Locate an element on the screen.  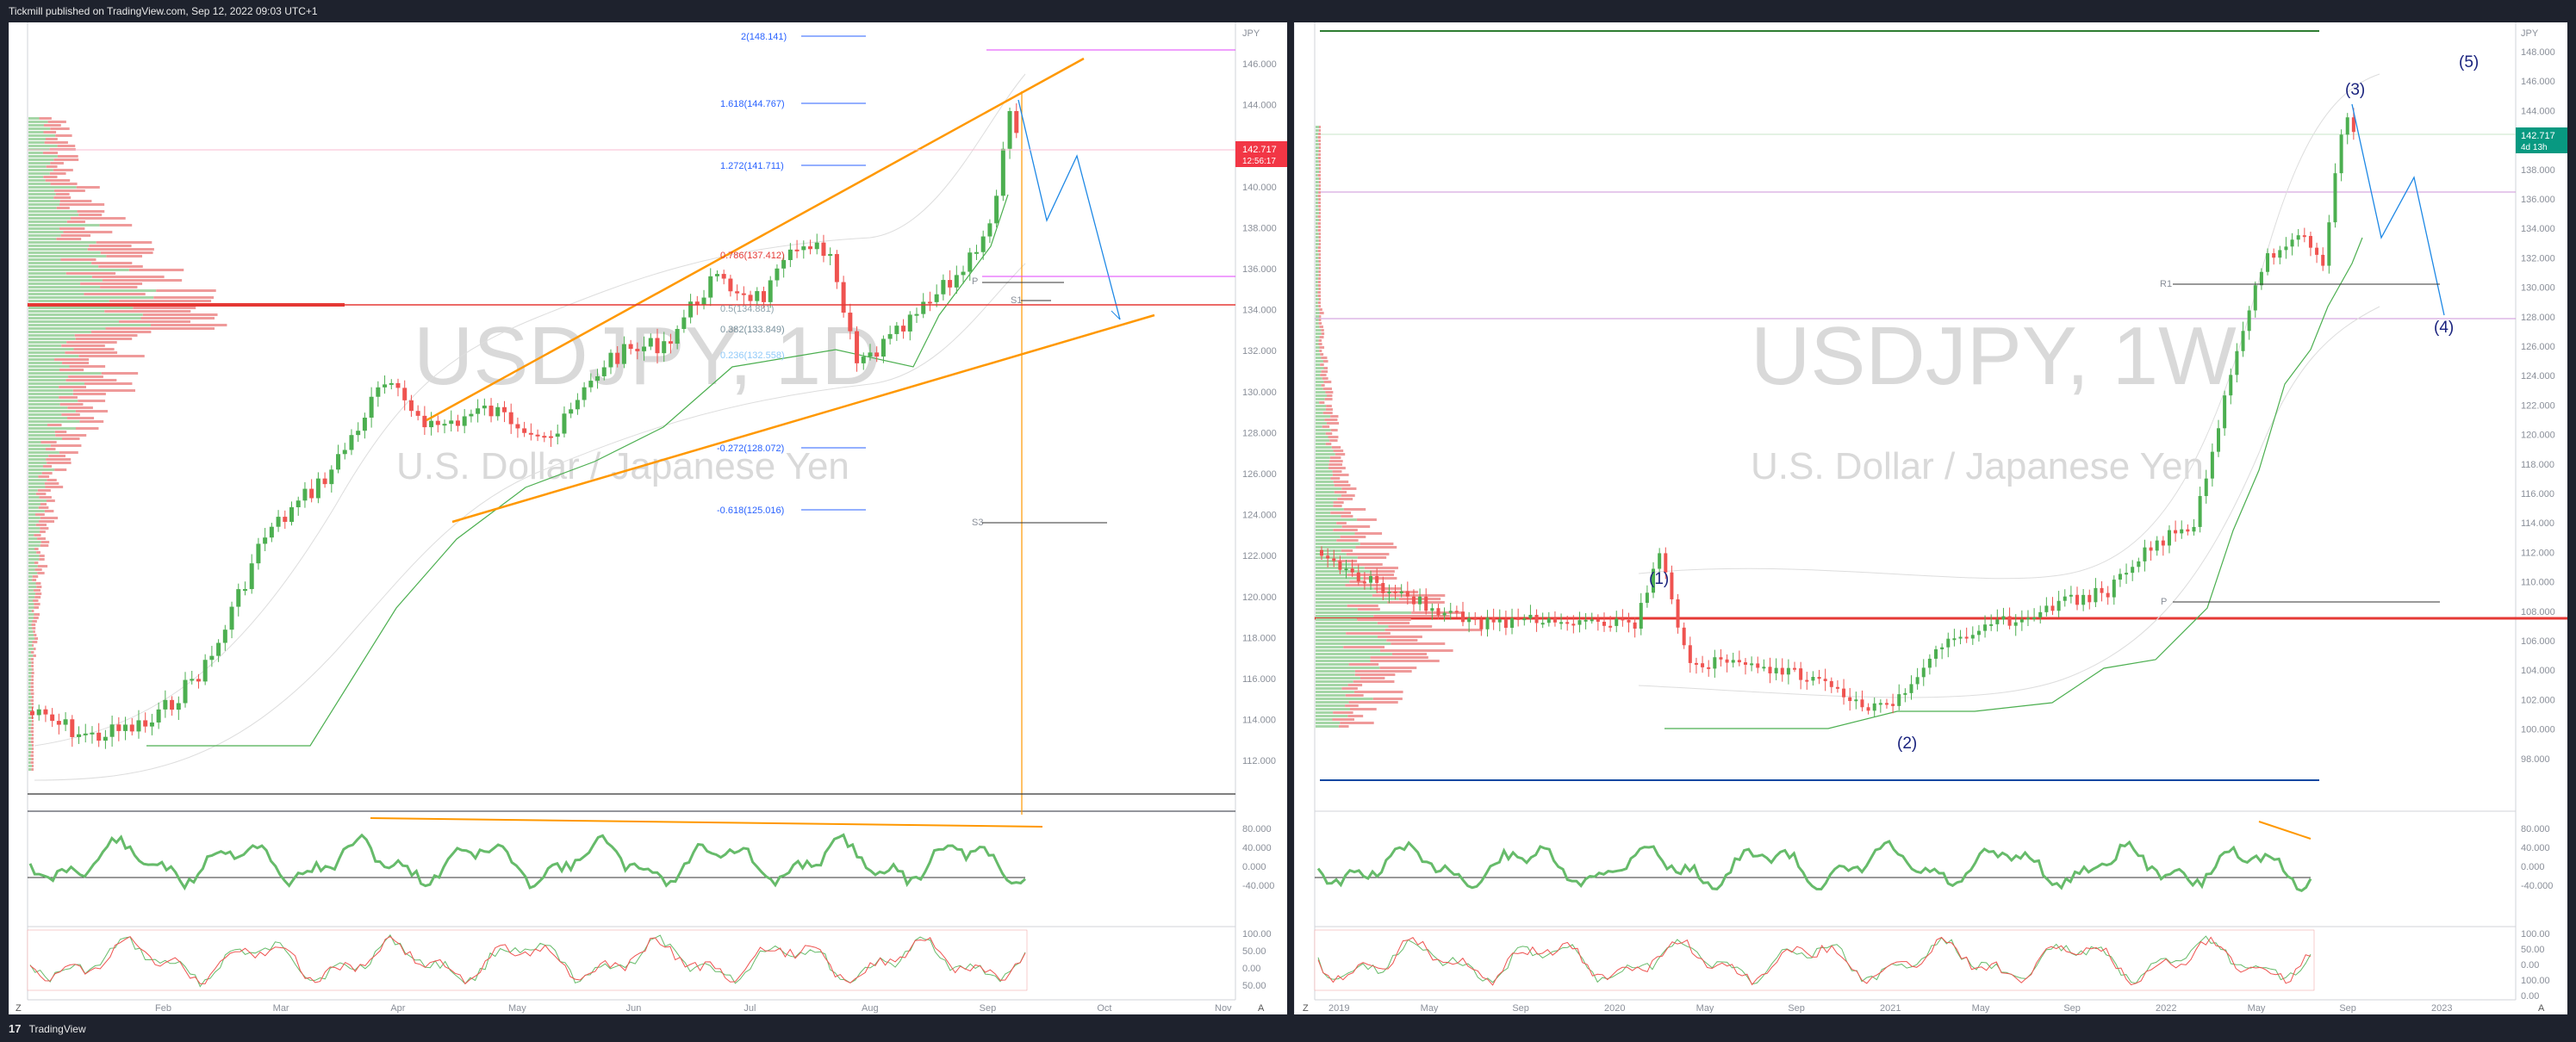
tradingview-footer: 17 TradingView is located at coordinates (1288, 1029).